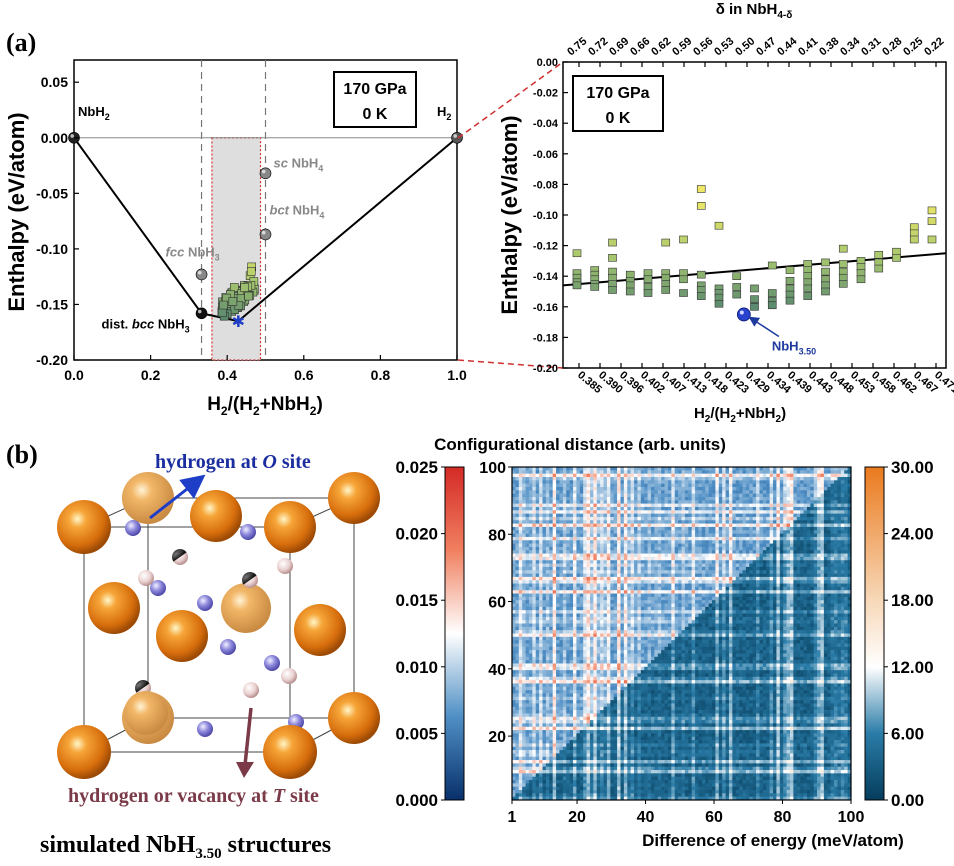  I want to click on zoom-candidate-square, so click(790, 280).